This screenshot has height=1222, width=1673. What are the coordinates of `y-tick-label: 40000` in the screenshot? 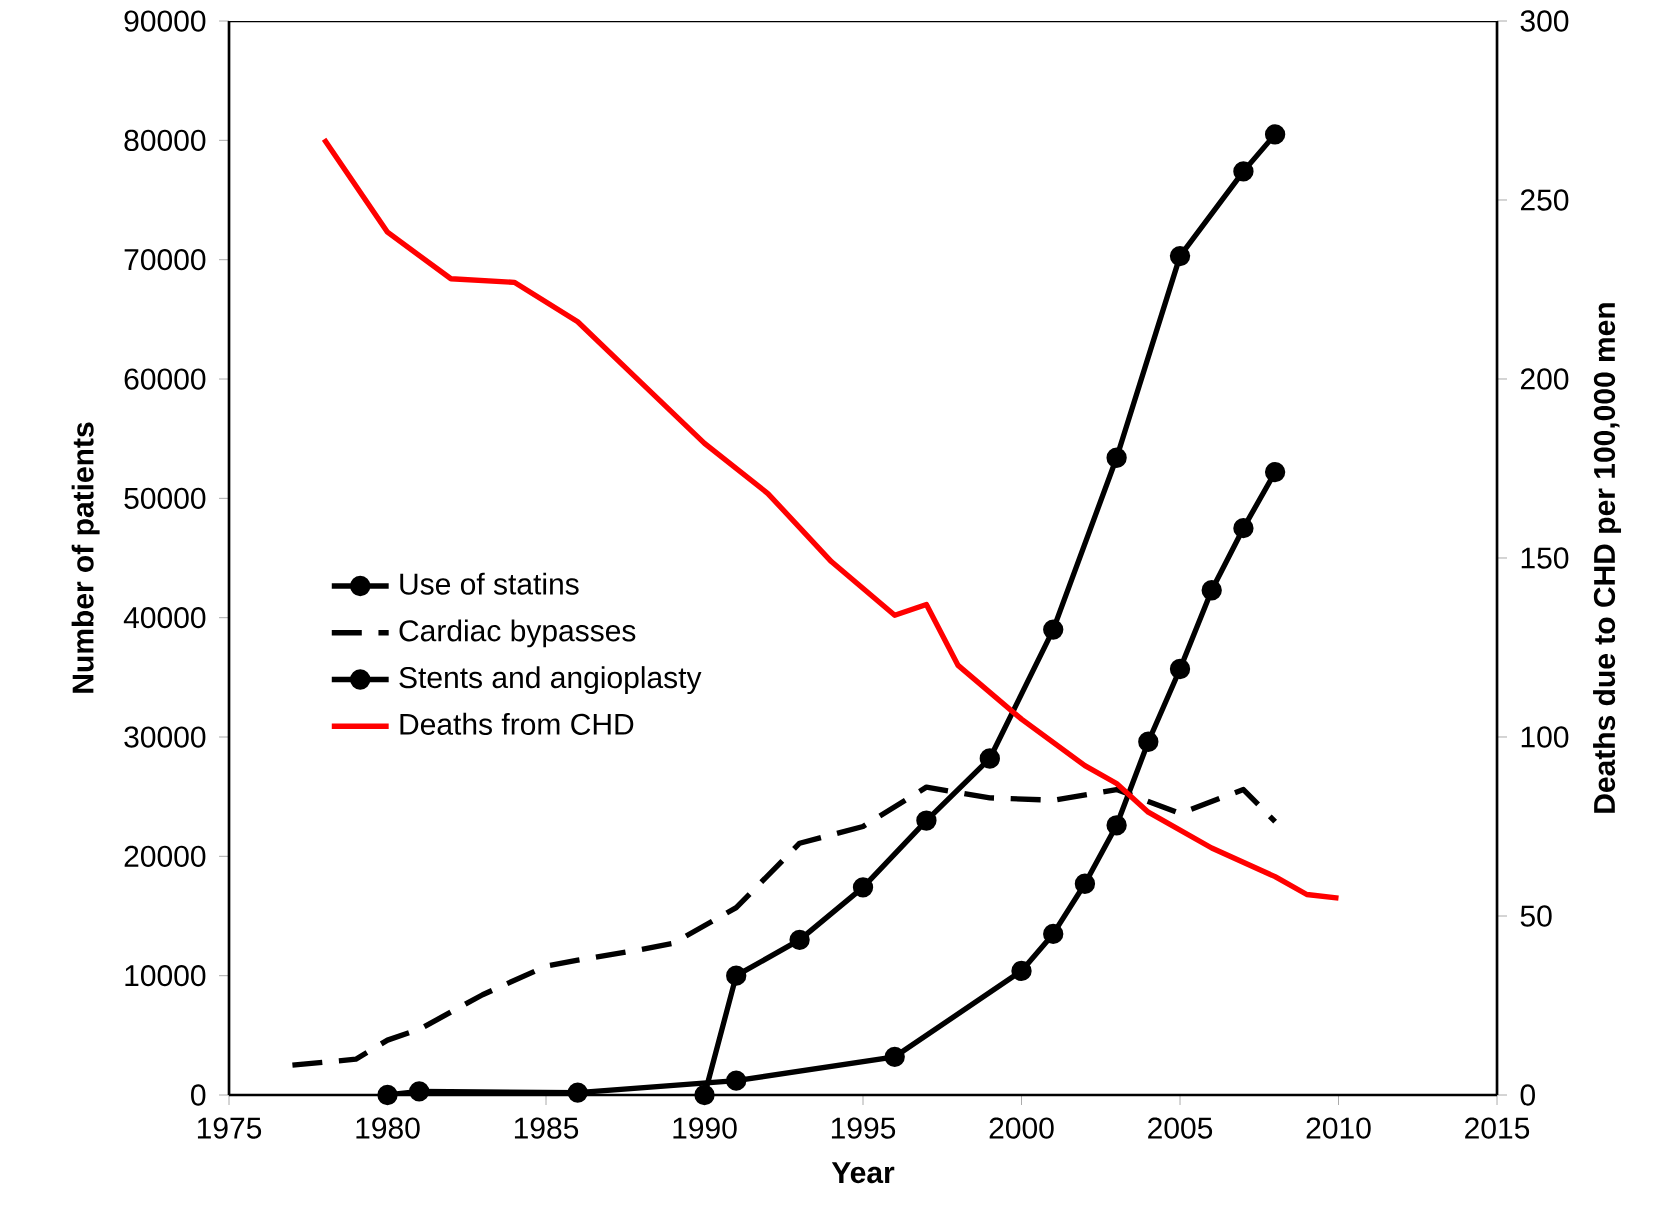 It's located at (164, 618).